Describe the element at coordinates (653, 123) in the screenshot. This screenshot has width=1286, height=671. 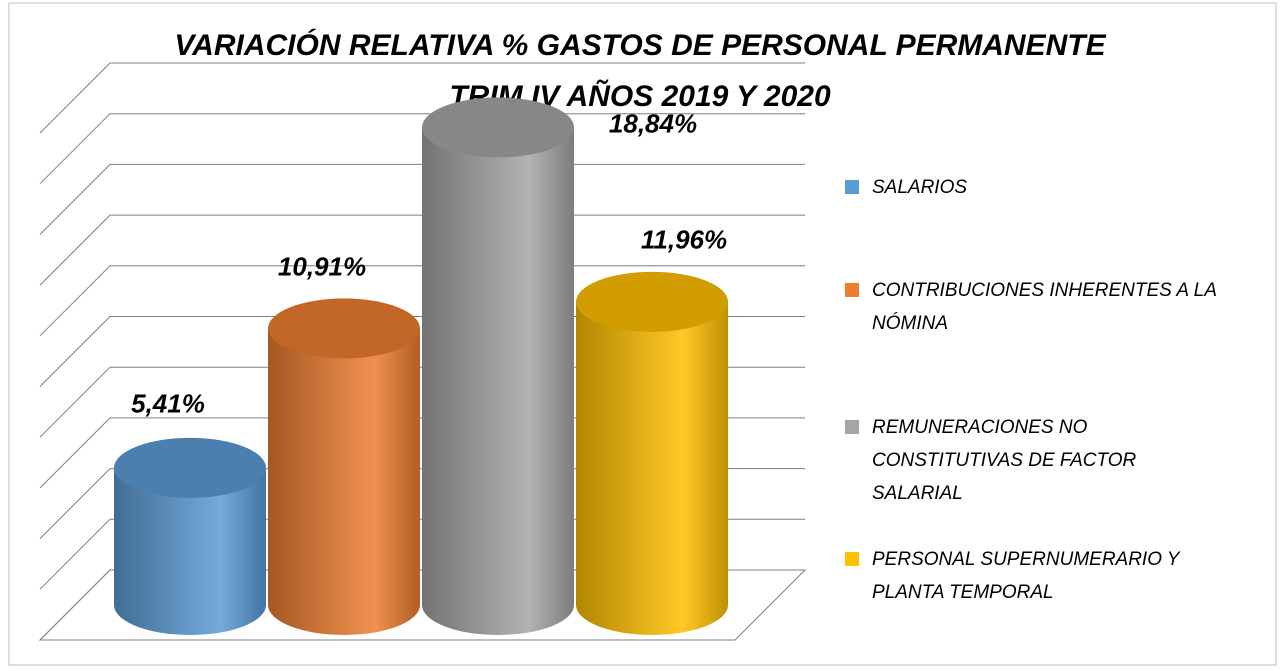
I see `data-label: 18,84%` at that location.